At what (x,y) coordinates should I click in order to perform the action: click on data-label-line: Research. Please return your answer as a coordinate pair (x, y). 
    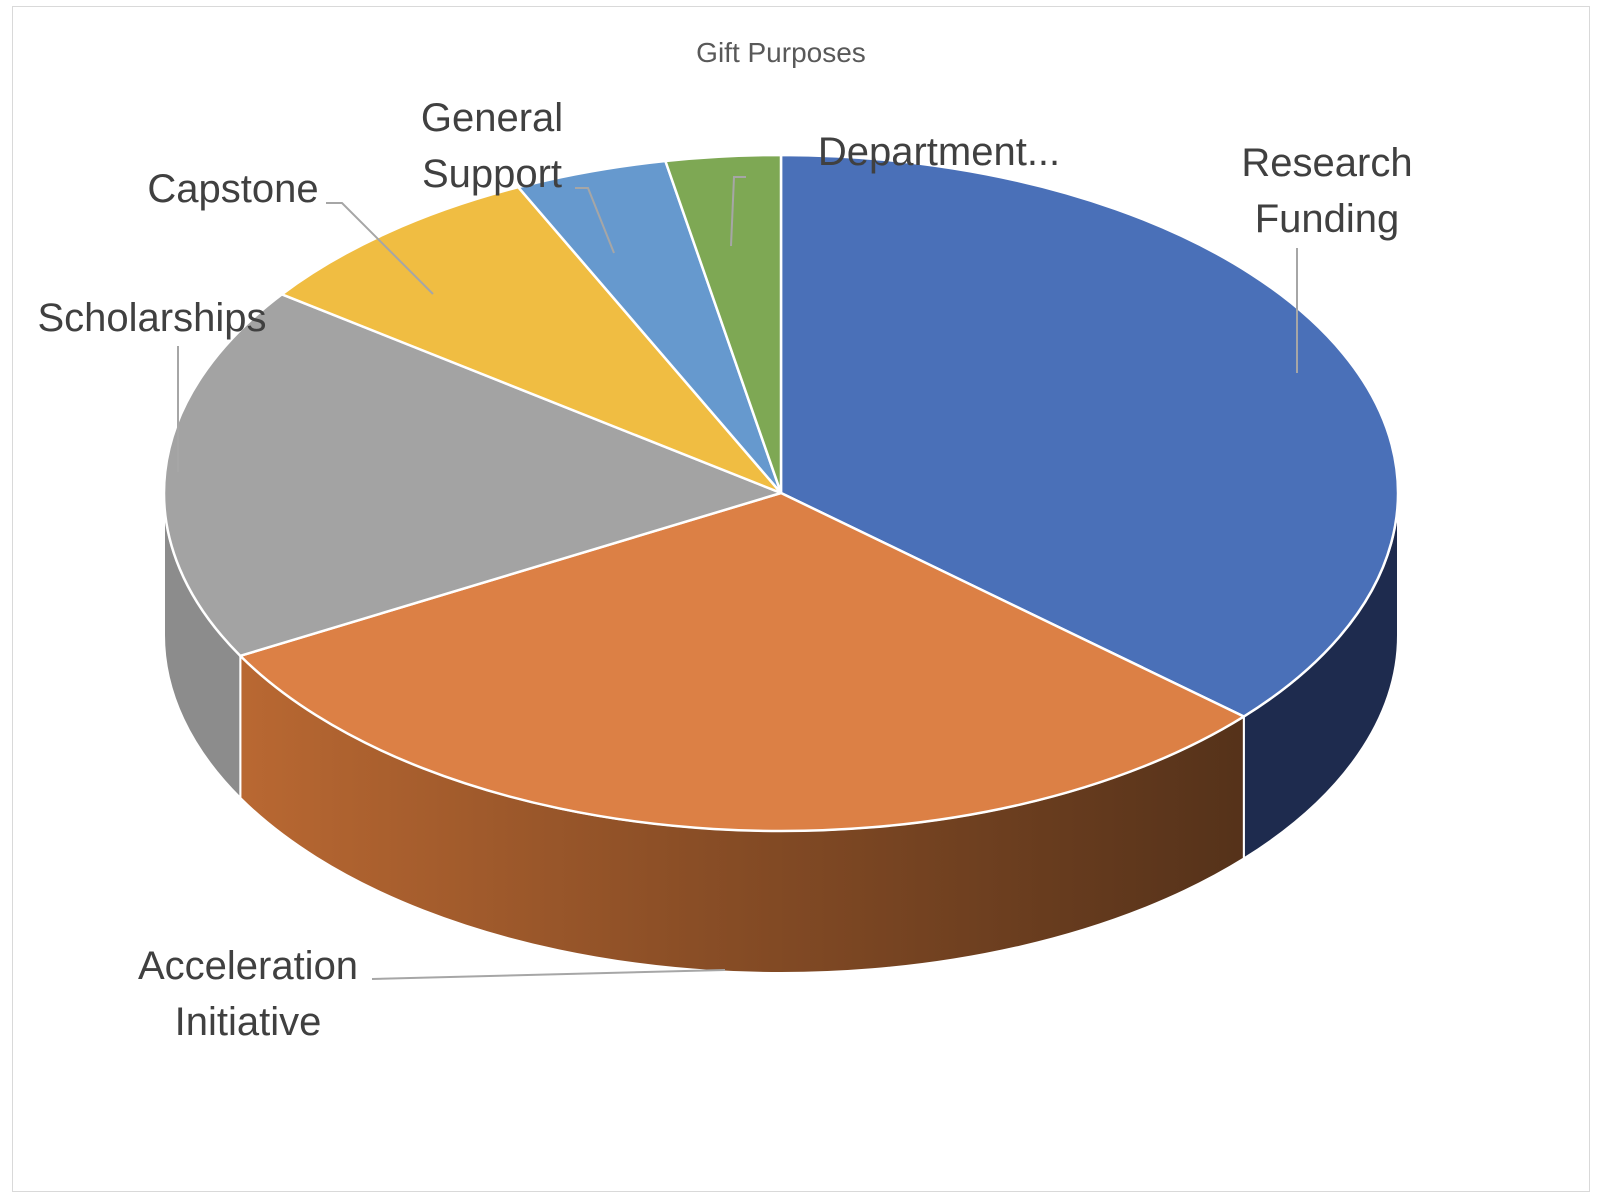
    Looking at the image, I should click on (1326, 163).